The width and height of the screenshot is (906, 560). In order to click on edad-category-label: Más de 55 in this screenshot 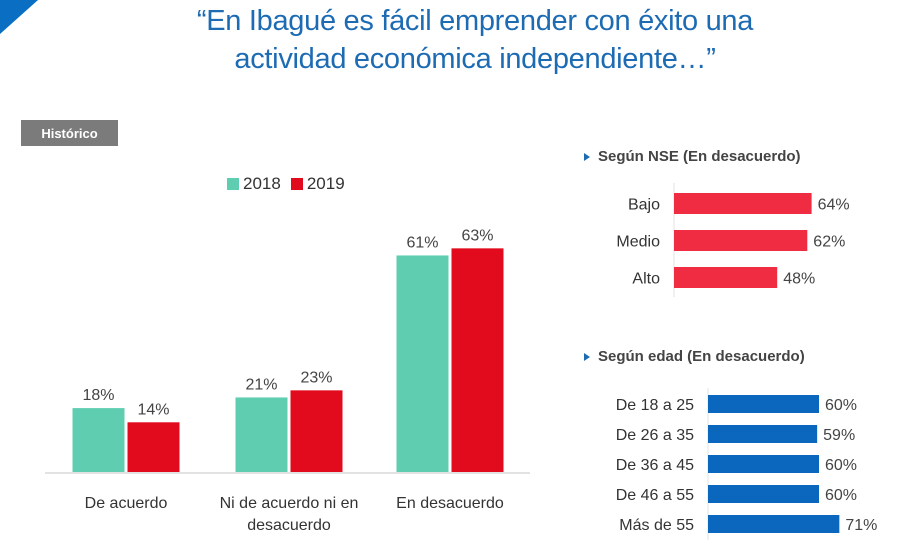, I will do `click(656, 525)`.